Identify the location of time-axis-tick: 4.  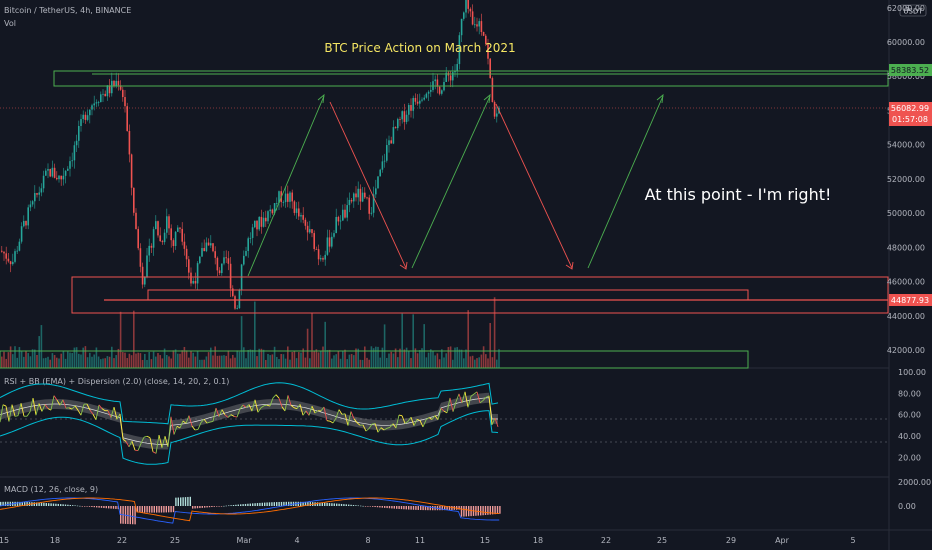
(296, 540).